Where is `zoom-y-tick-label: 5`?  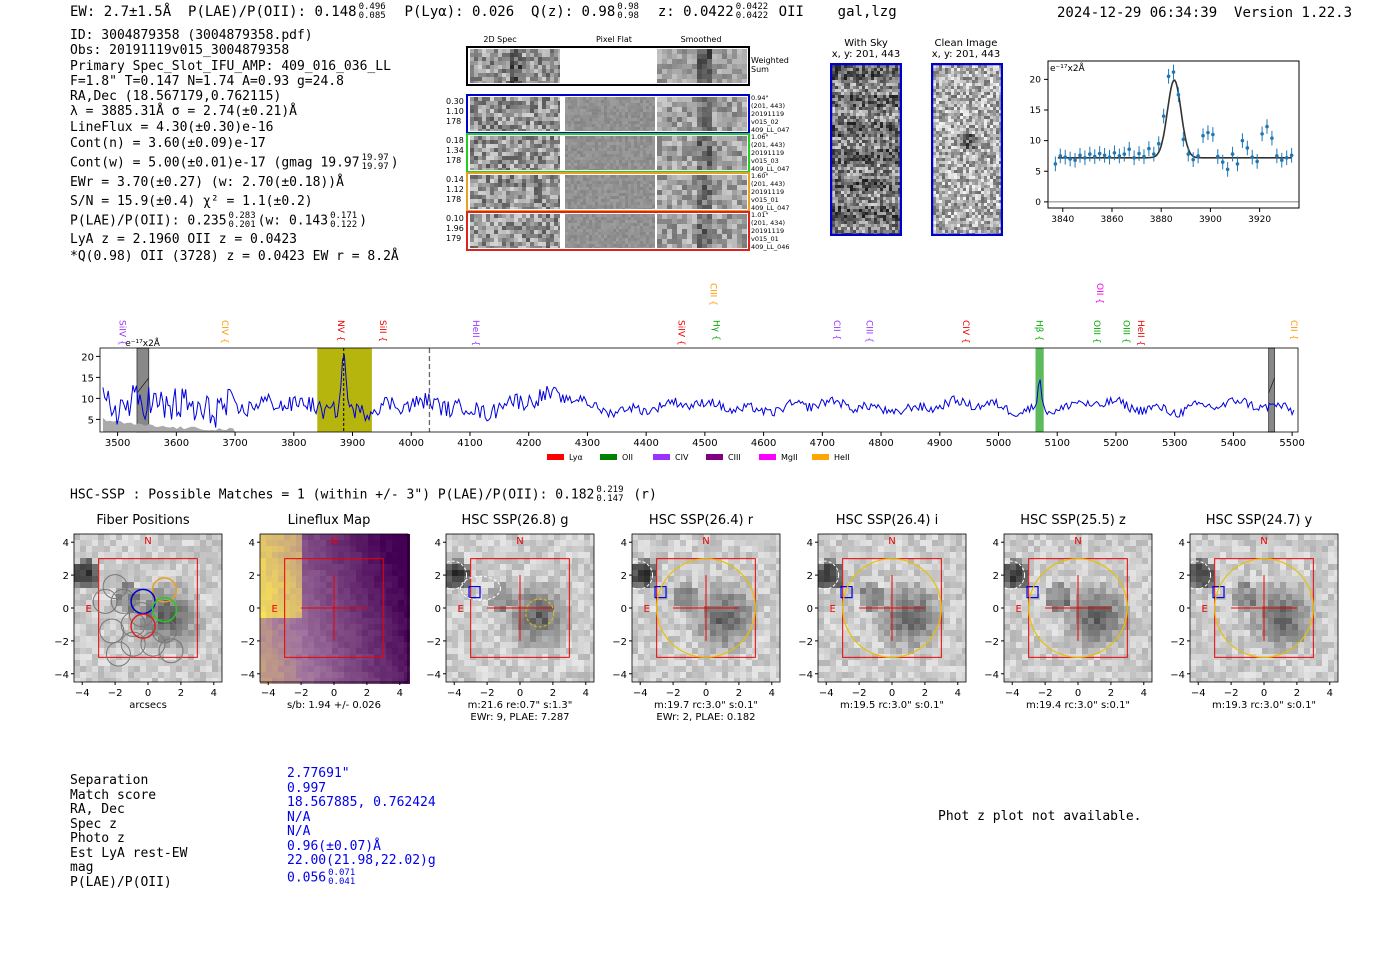
zoom-y-tick-label: 5 is located at coordinates (1038, 172).